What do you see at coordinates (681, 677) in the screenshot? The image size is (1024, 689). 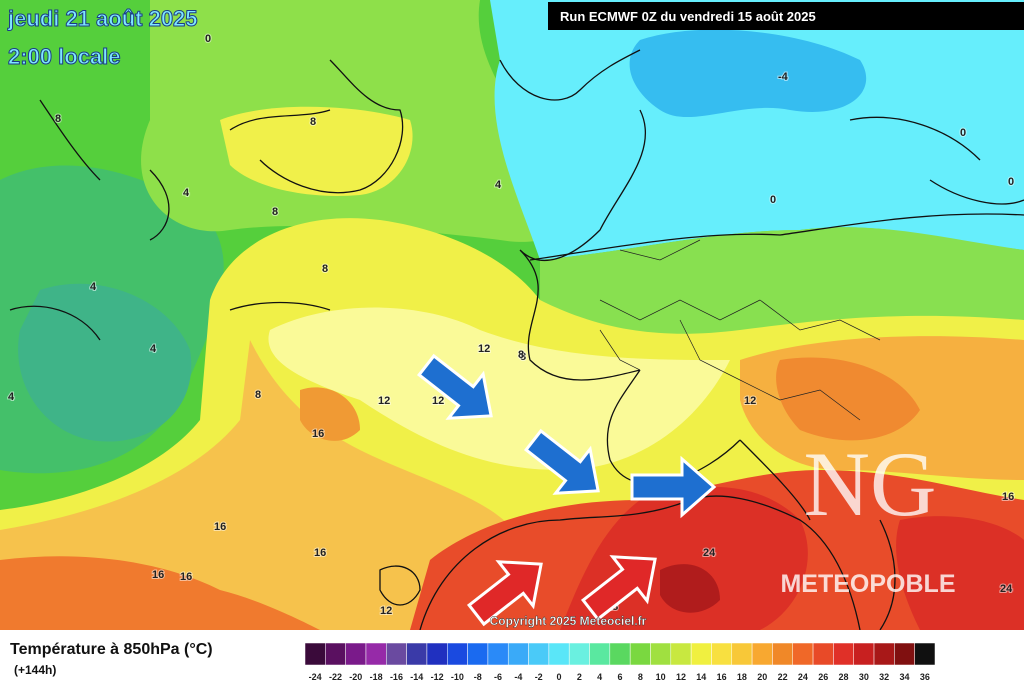 I see `colorbar-label: 12` at bounding box center [681, 677].